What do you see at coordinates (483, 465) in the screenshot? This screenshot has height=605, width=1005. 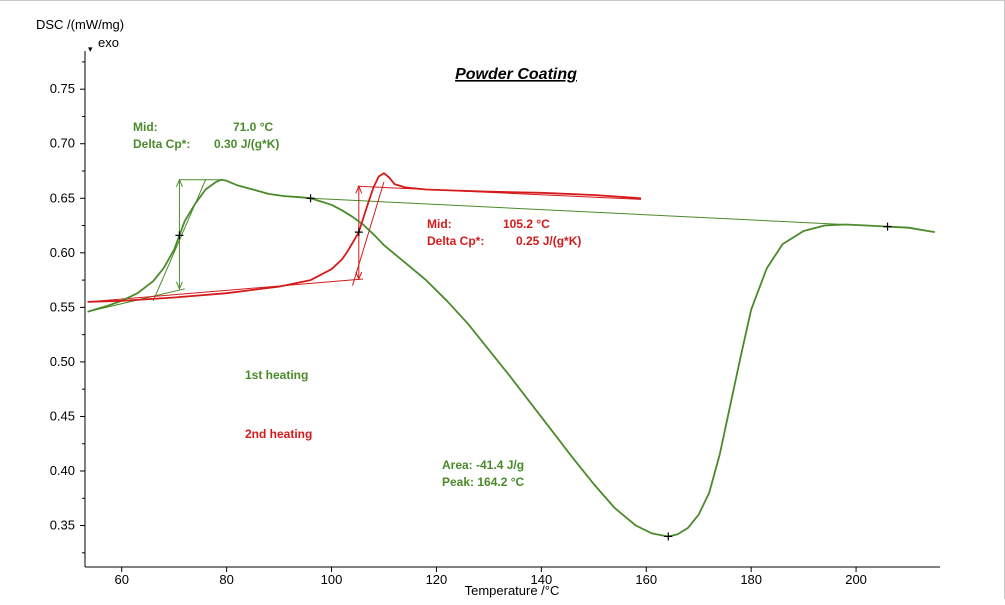 I see `area-annotation: Area: -41.4 J/g` at bounding box center [483, 465].